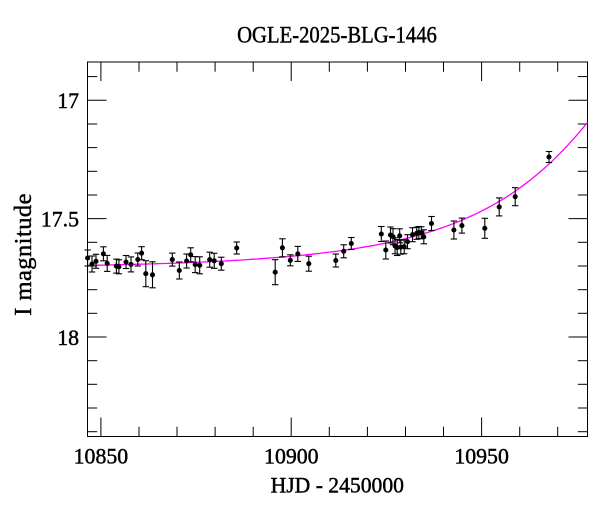 This screenshot has height=512, width=600. What do you see at coordinates (23, 254) in the screenshot?
I see `svg-text: I magnitude` at bounding box center [23, 254].